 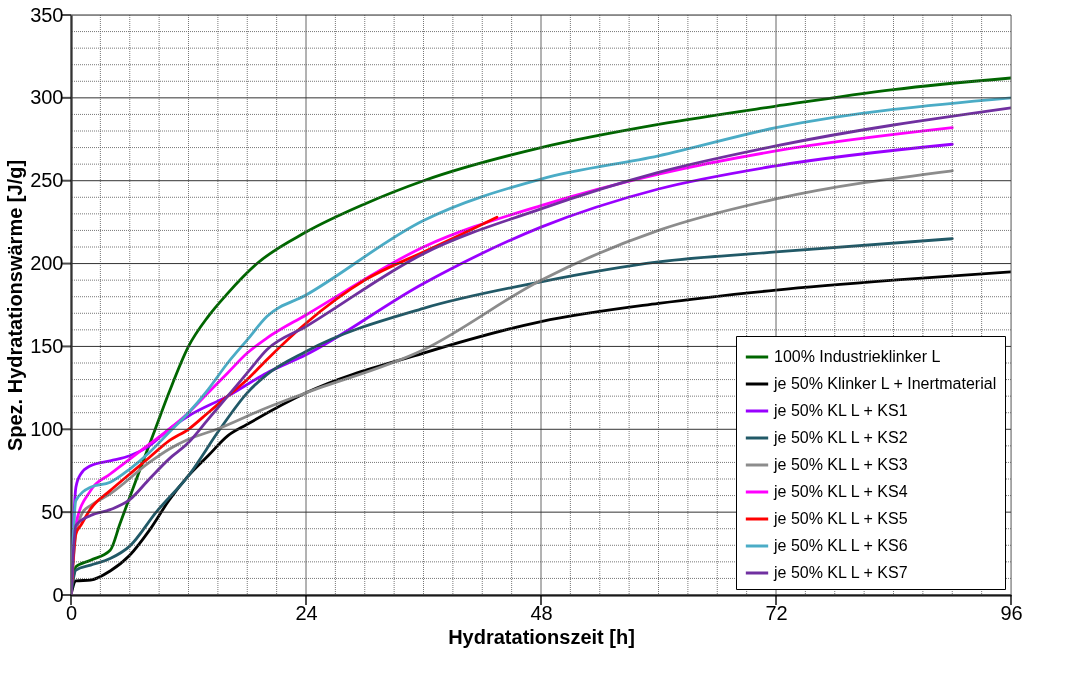 I want to click on x-tick-label: 96, so click(x=1011, y=612).